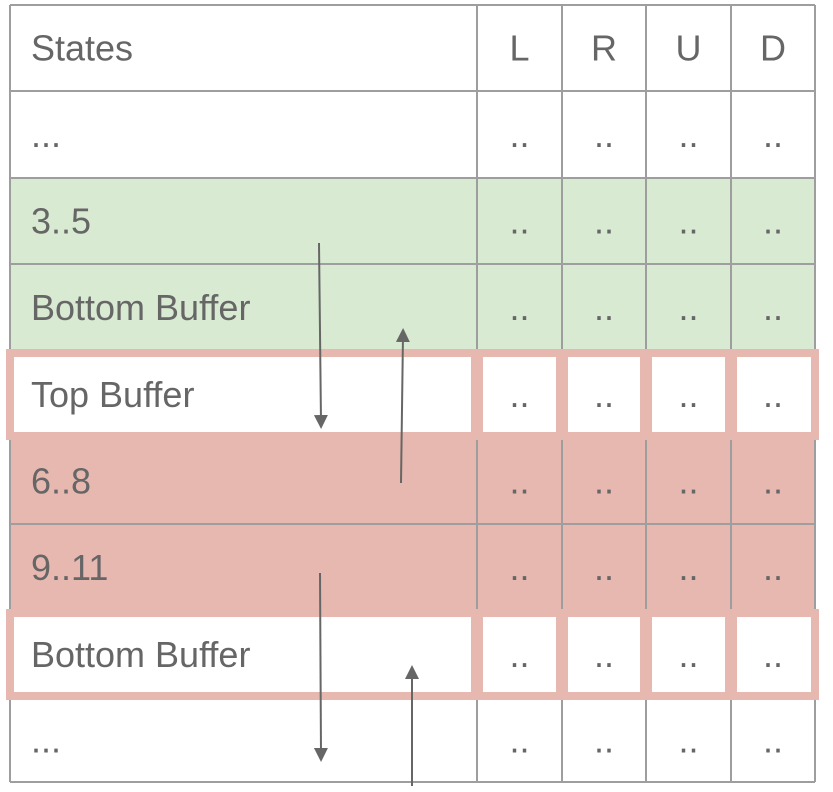 This screenshot has width=833, height=792. I want to click on header-action: U, so click(689, 48).